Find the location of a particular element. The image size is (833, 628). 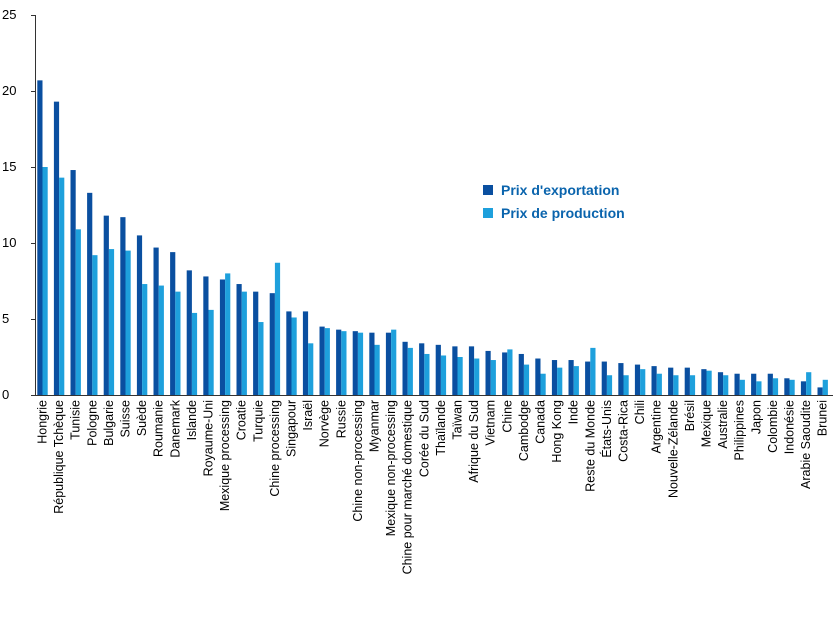

y-tick-label: 15 is located at coordinates (9, 166).